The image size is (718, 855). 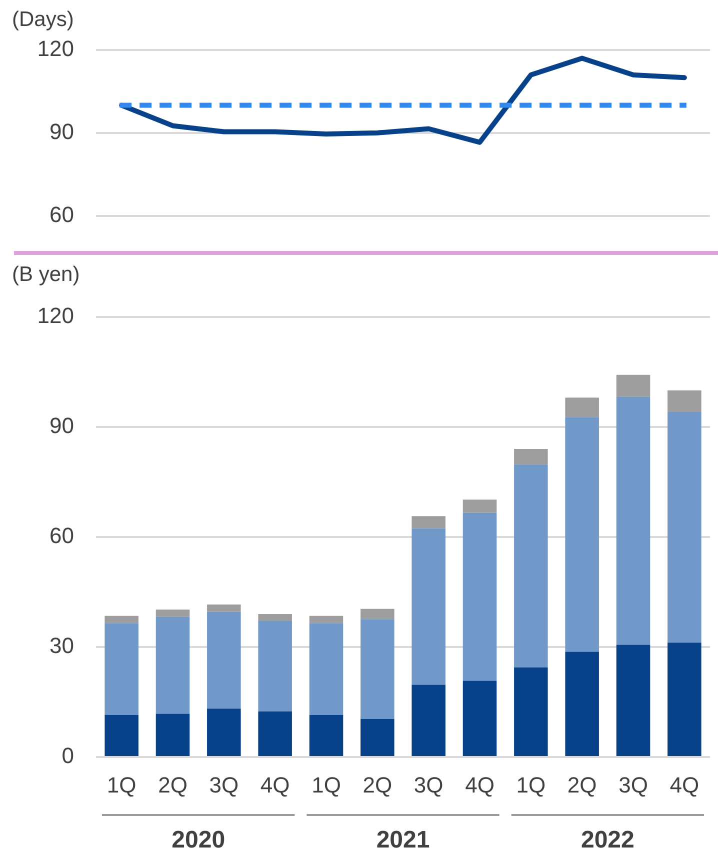 I want to click on y-axis-title: (Days), so click(x=43, y=19).